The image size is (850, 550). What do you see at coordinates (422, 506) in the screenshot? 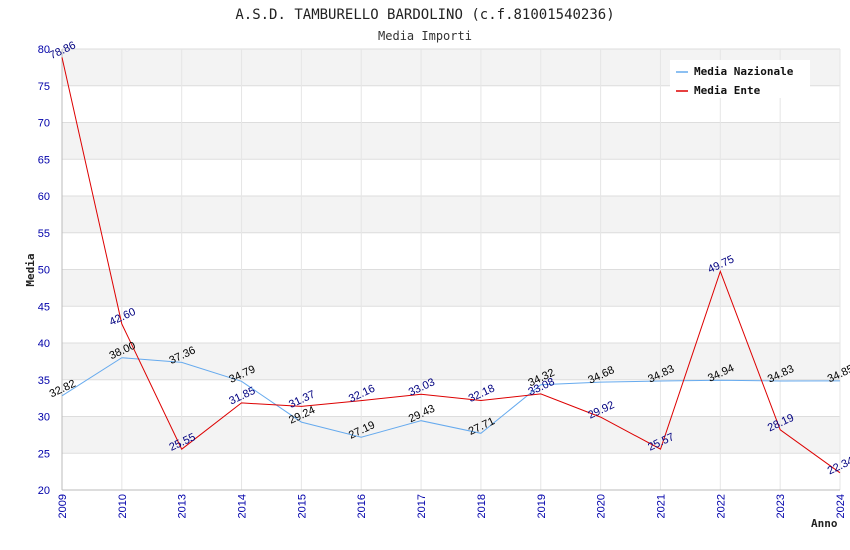
I see `x-tick-label: 2017` at bounding box center [422, 506].